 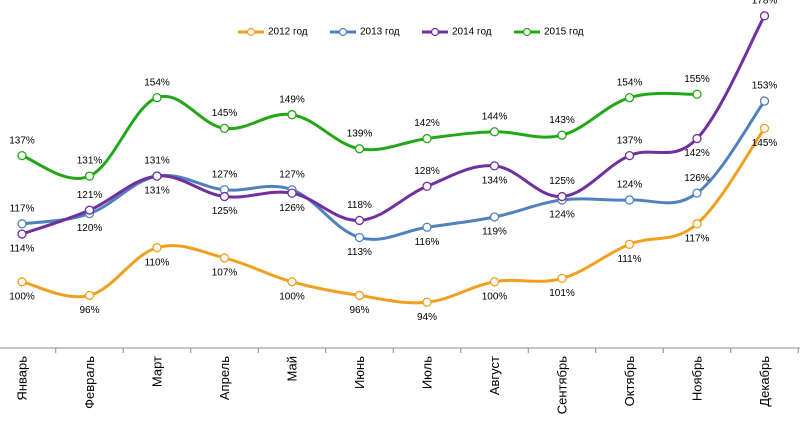 What do you see at coordinates (89, 382) in the screenshot?
I see `x-tick-label: Февраль` at bounding box center [89, 382].